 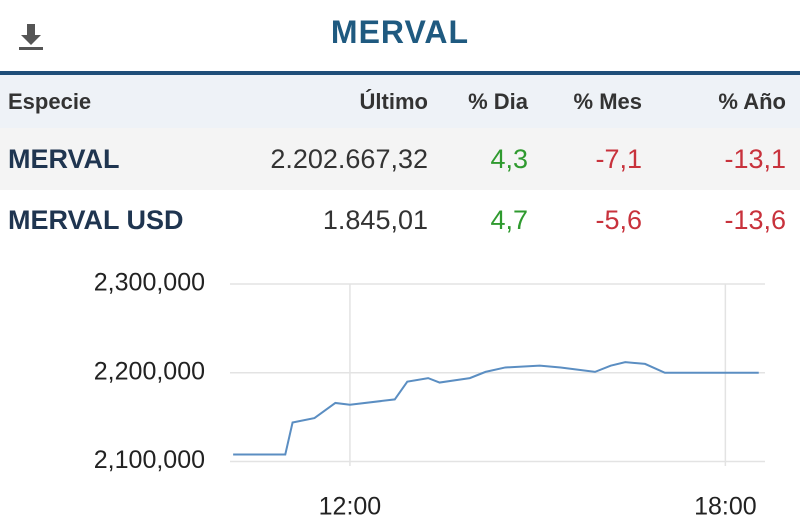 I want to click on price-line, so click(x=496, y=408).